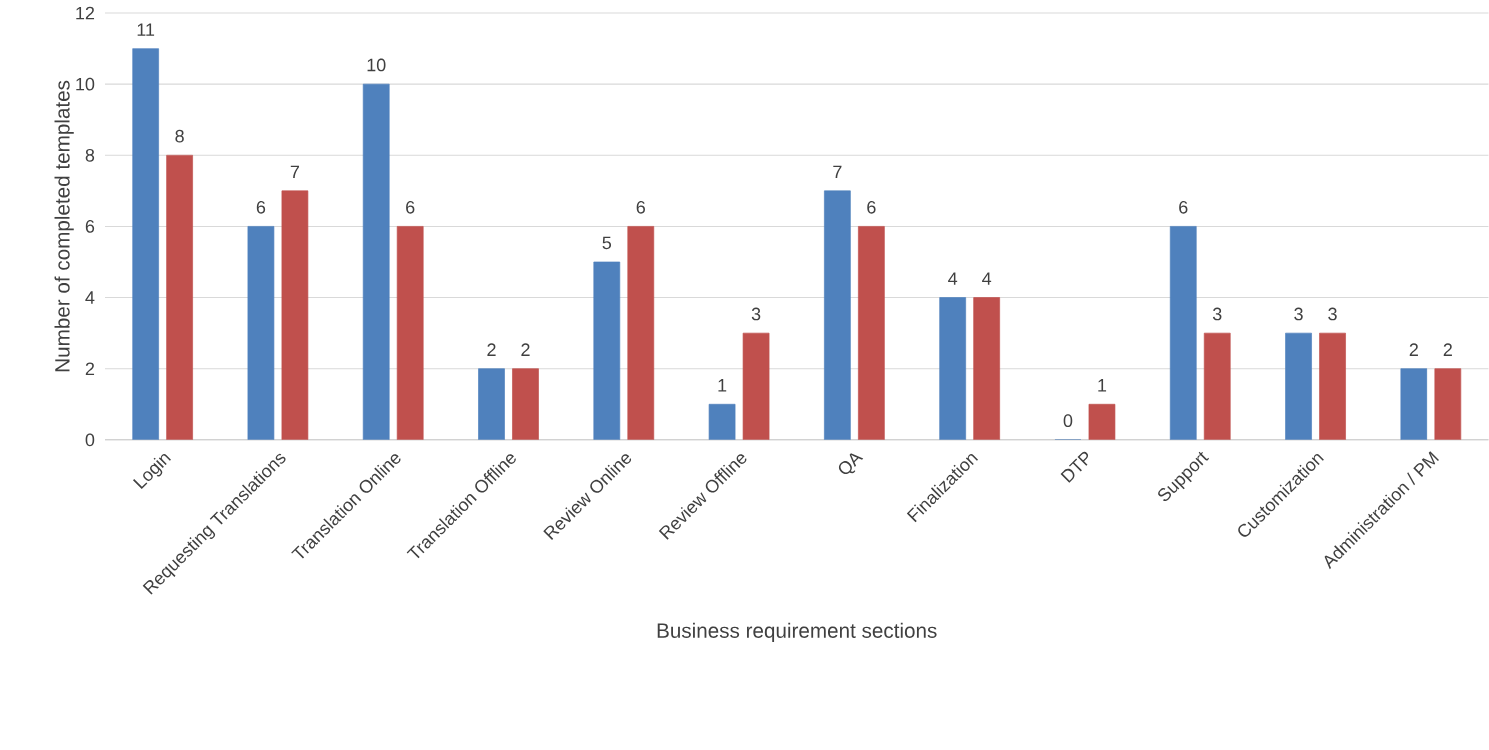 Image resolution: width=1489 pixels, height=750 pixels. What do you see at coordinates (90, 226) in the screenshot?
I see `y-tick-label: 6` at bounding box center [90, 226].